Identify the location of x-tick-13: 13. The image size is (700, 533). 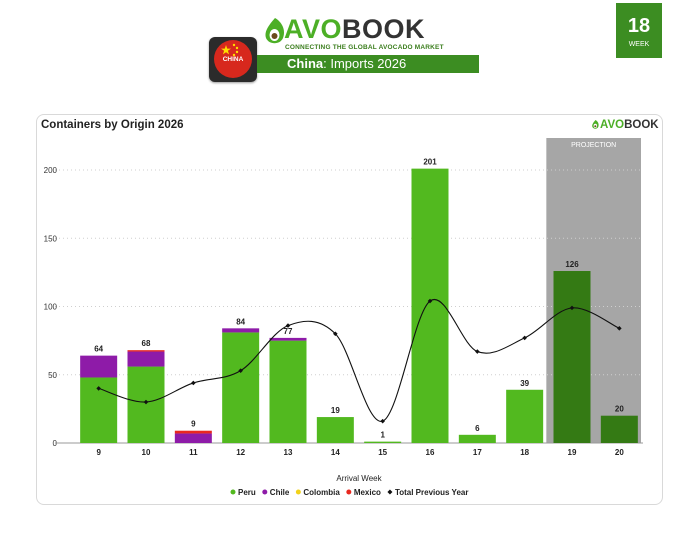
(288, 452).